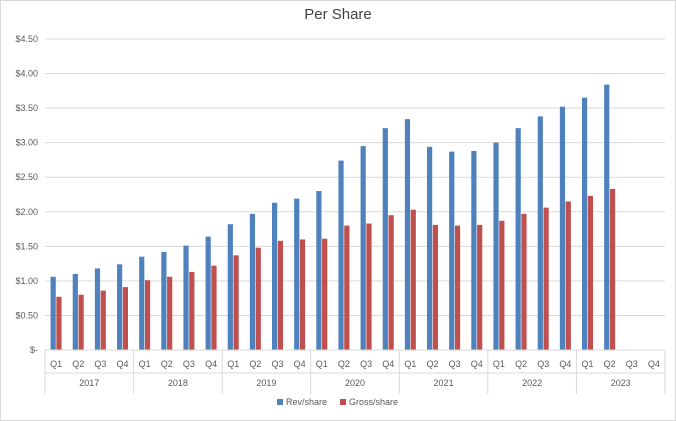  I want to click on year-label: 2023, so click(621, 383).